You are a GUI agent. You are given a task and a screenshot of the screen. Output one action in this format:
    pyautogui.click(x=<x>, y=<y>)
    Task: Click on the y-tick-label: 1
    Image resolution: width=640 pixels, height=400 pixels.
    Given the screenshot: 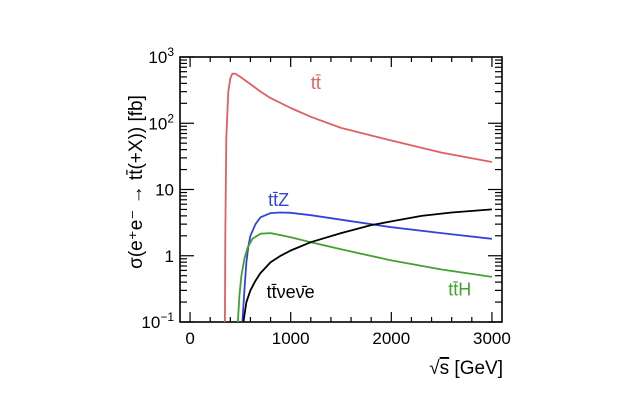 What is the action you would take?
    pyautogui.click(x=169, y=256)
    